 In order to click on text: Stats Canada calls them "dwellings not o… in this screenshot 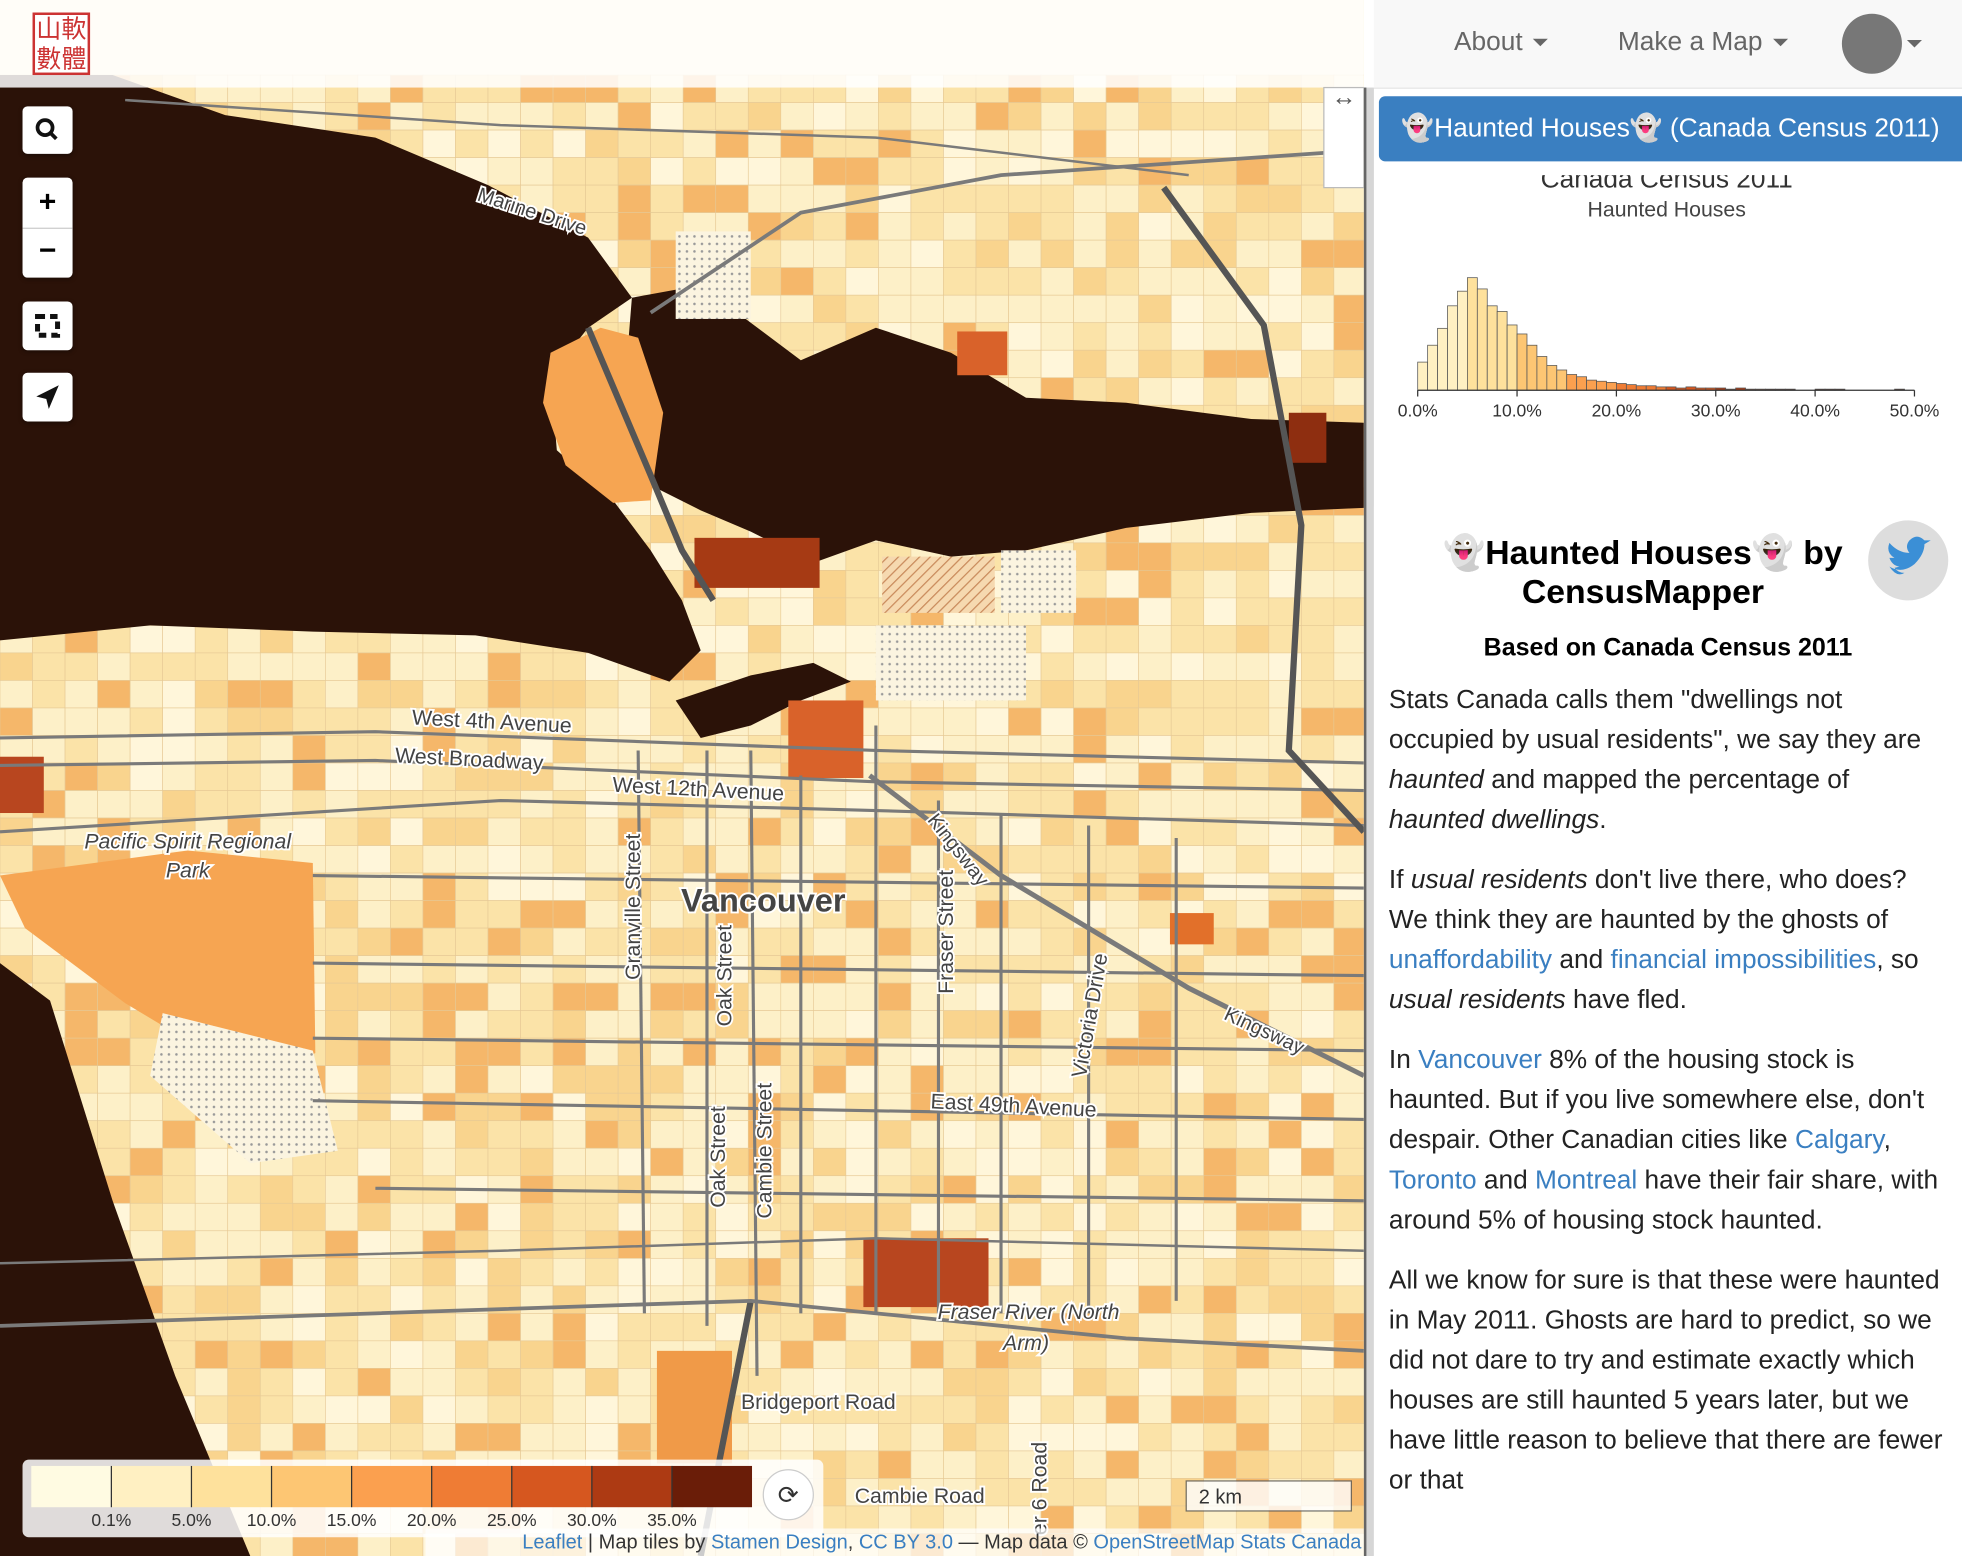, I will do `click(1655, 720)`.